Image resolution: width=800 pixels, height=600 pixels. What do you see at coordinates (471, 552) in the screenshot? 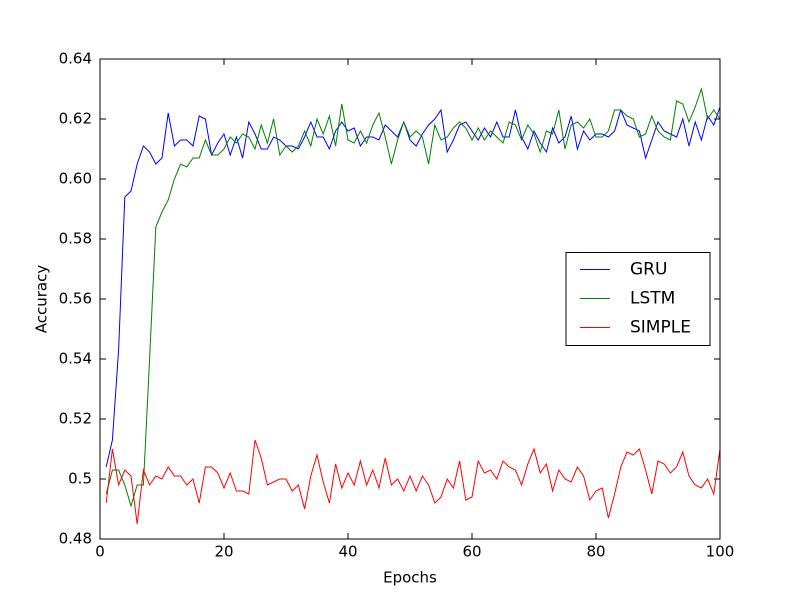
I see `x-tick-label: 60` at bounding box center [471, 552].